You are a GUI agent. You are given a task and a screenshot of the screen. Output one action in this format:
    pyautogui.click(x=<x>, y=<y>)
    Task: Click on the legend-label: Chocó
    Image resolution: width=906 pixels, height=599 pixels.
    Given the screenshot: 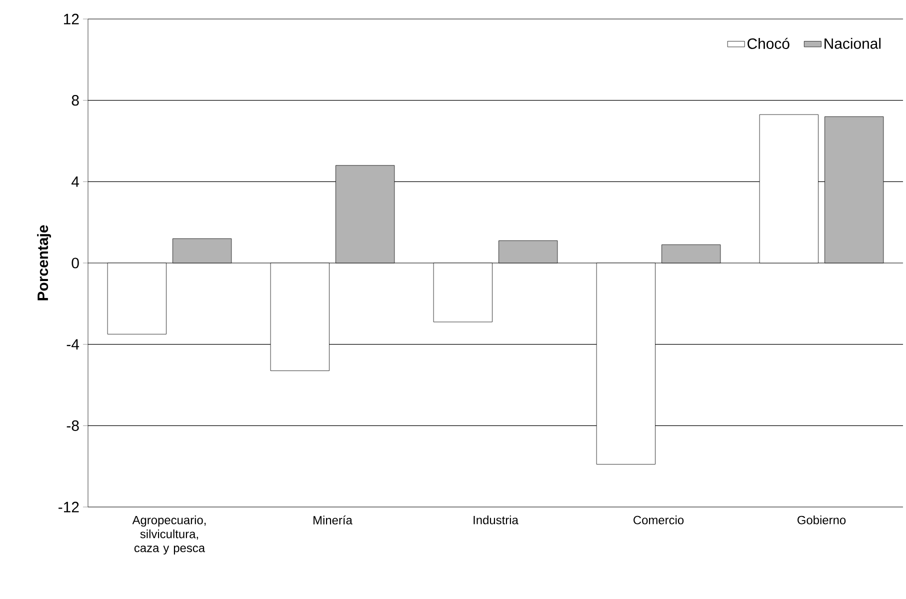 What is the action you would take?
    pyautogui.click(x=769, y=43)
    